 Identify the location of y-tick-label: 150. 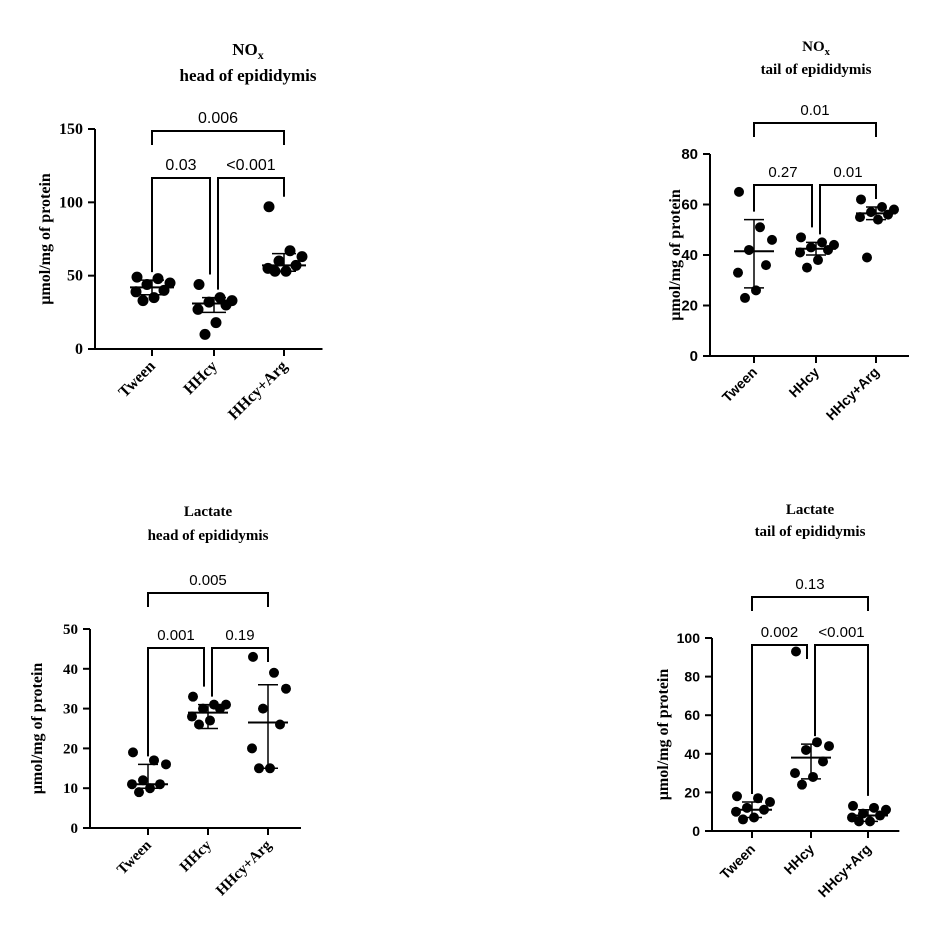
(71, 129).